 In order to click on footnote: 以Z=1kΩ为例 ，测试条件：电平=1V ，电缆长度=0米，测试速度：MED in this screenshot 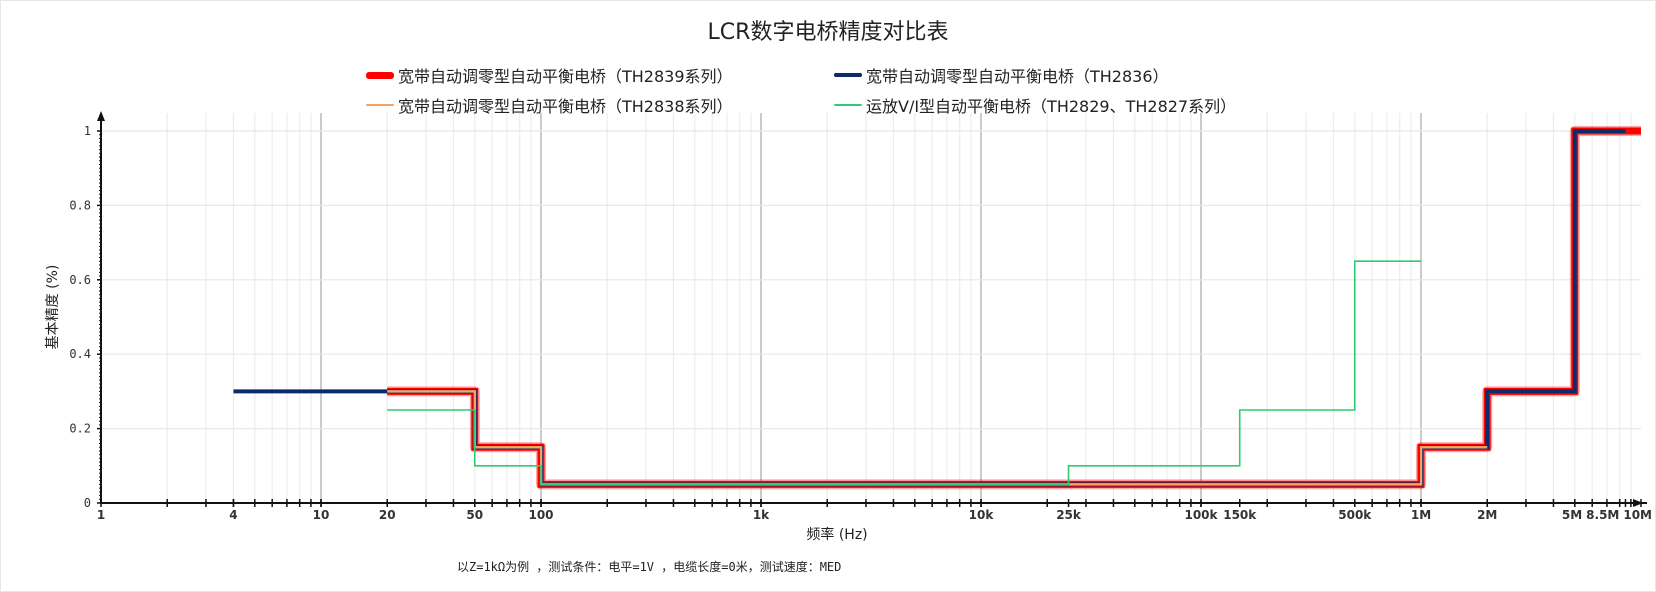, I will do `click(649, 567)`.